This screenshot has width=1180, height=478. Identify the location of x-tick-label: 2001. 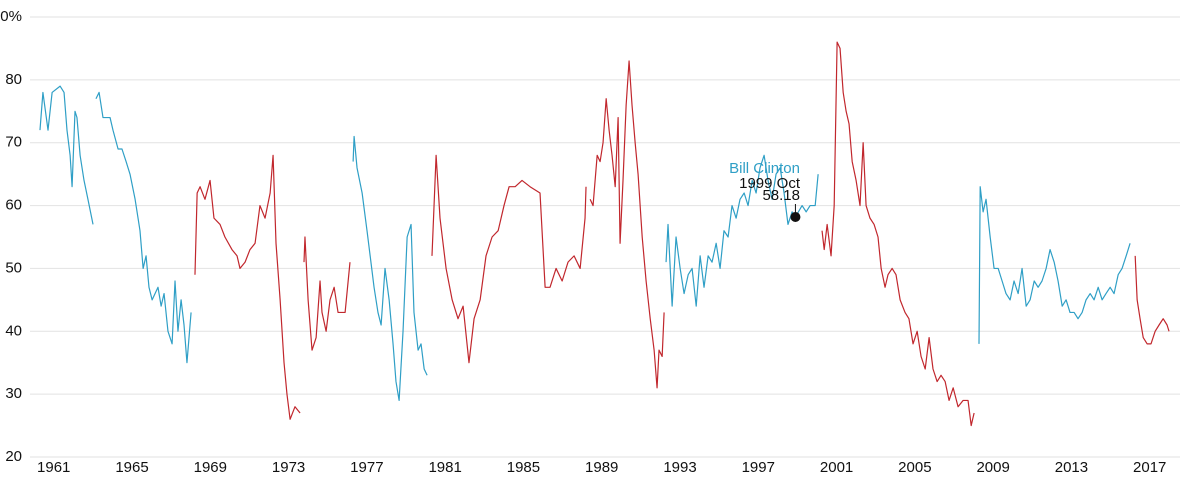
(836, 467).